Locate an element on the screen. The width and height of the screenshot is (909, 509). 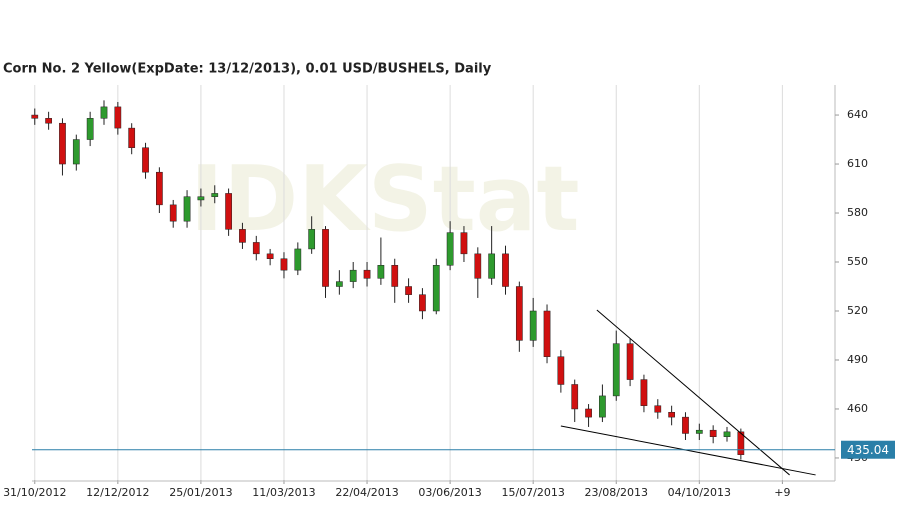
last-price-box is located at coordinates (868, 449).